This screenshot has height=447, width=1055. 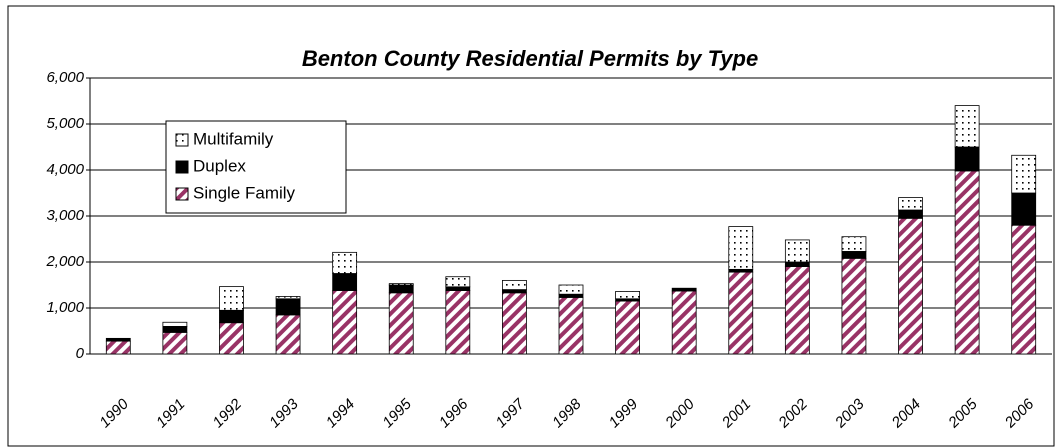 What do you see at coordinates (233, 138) in the screenshot?
I see `legend-label: Multifamily` at bounding box center [233, 138].